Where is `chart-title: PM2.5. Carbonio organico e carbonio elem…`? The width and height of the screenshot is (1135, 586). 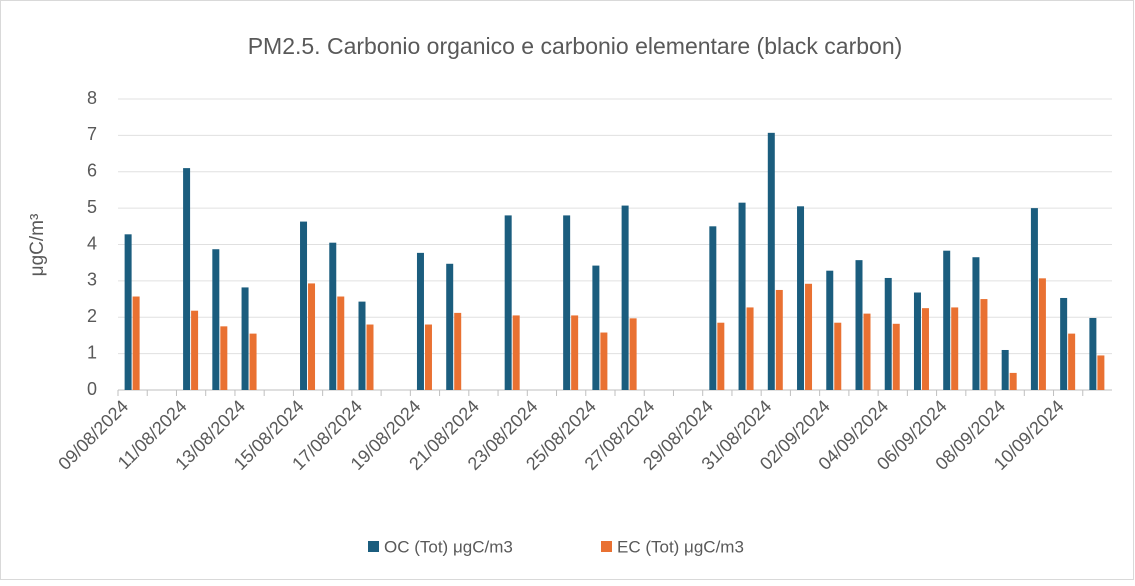
chart-title: PM2.5. Carbonio organico e carbonio elem… is located at coordinates (575, 46).